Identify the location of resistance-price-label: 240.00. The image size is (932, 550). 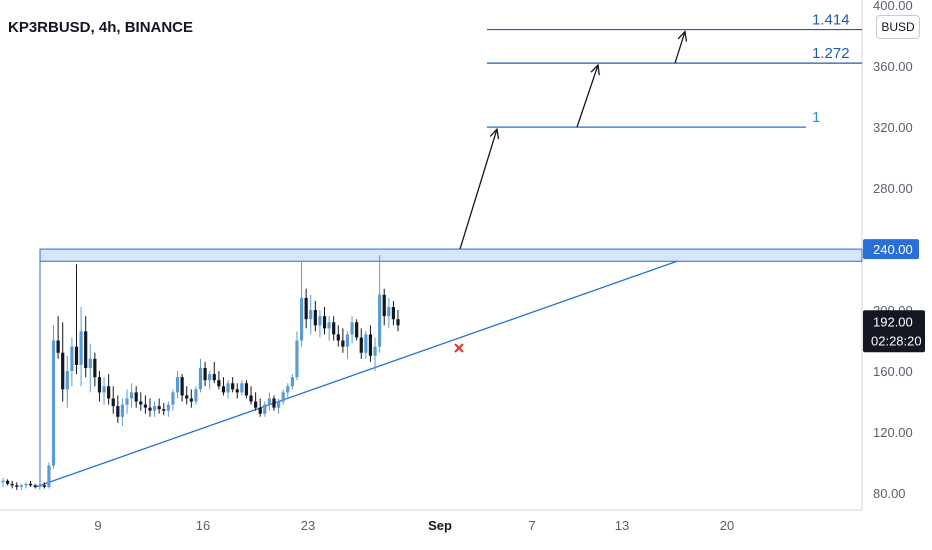
(893, 249).